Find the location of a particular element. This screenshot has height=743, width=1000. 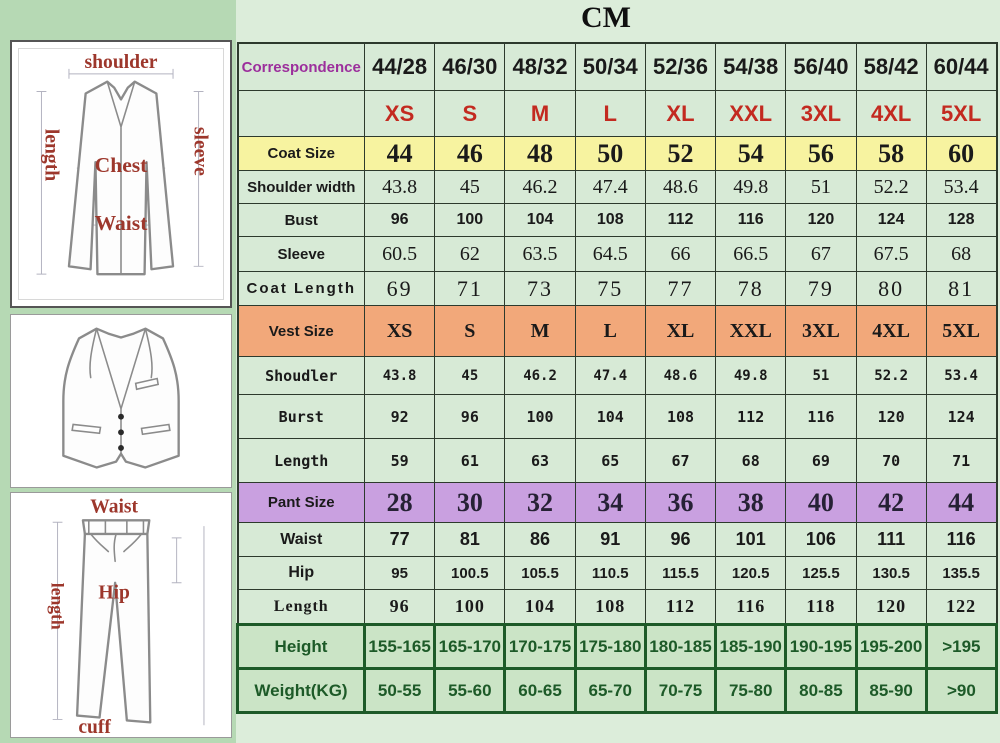

size-cell: 71 is located at coordinates (961, 460).